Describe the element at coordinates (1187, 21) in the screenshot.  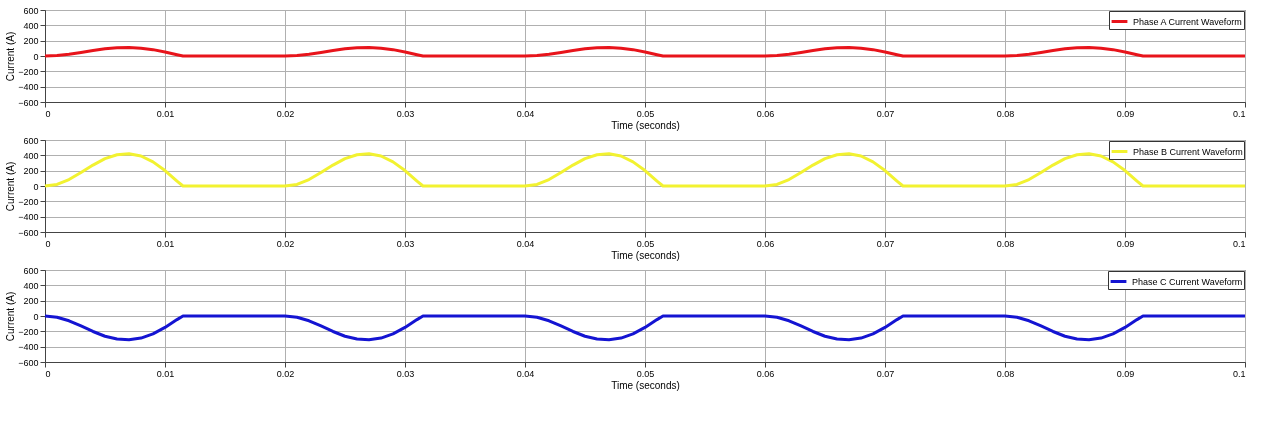
I see `legend-label: Phase A Current Waveform` at that location.